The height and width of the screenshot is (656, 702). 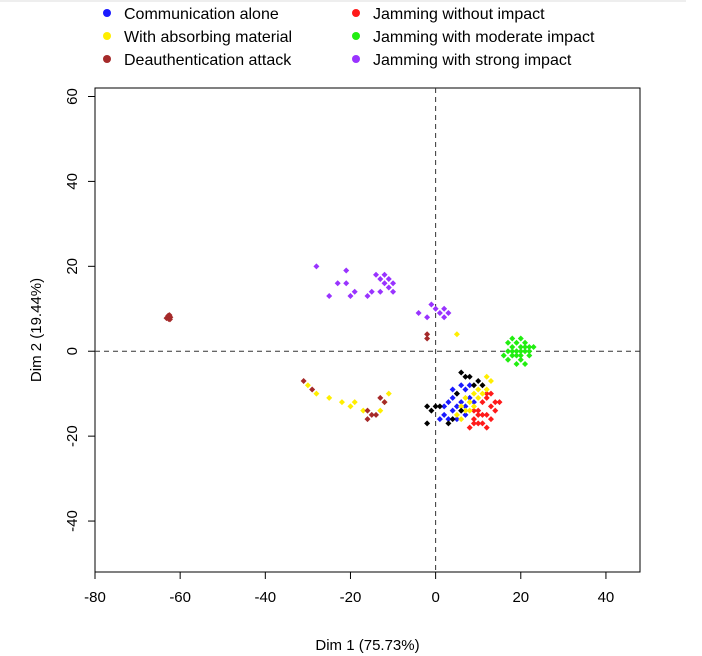 What do you see at coordinates (484, 37) in the screenshot?
I see `legend-label: Jamming with moderate impact` at bounding box center [484, 37].